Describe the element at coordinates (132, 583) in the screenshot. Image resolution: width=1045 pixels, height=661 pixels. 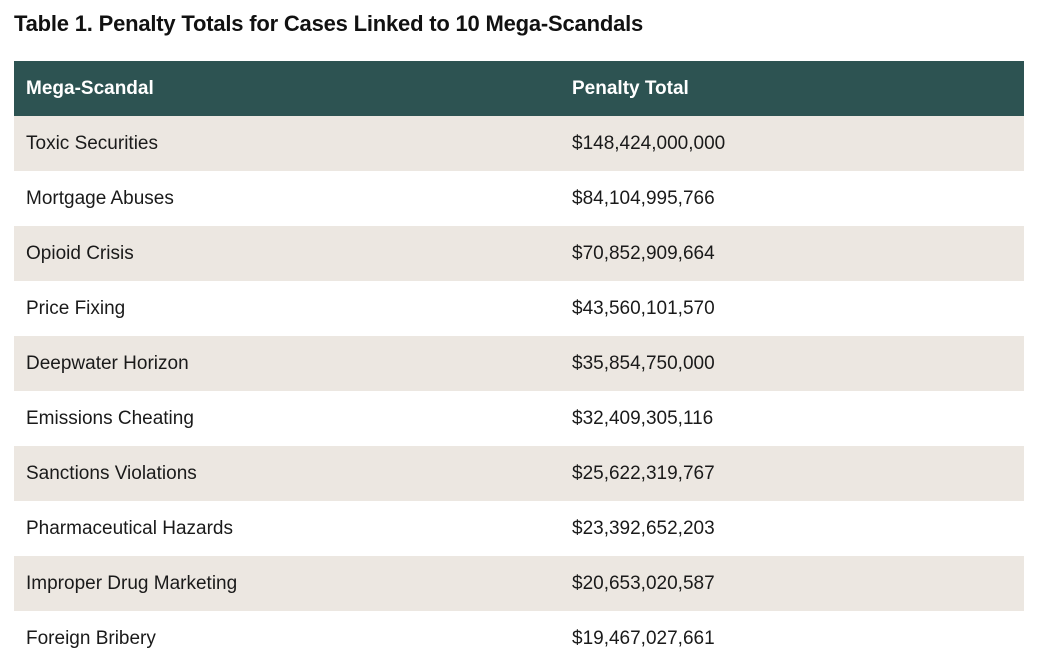
I see `scandal-cell: Improper Drug Marketing` at that location.